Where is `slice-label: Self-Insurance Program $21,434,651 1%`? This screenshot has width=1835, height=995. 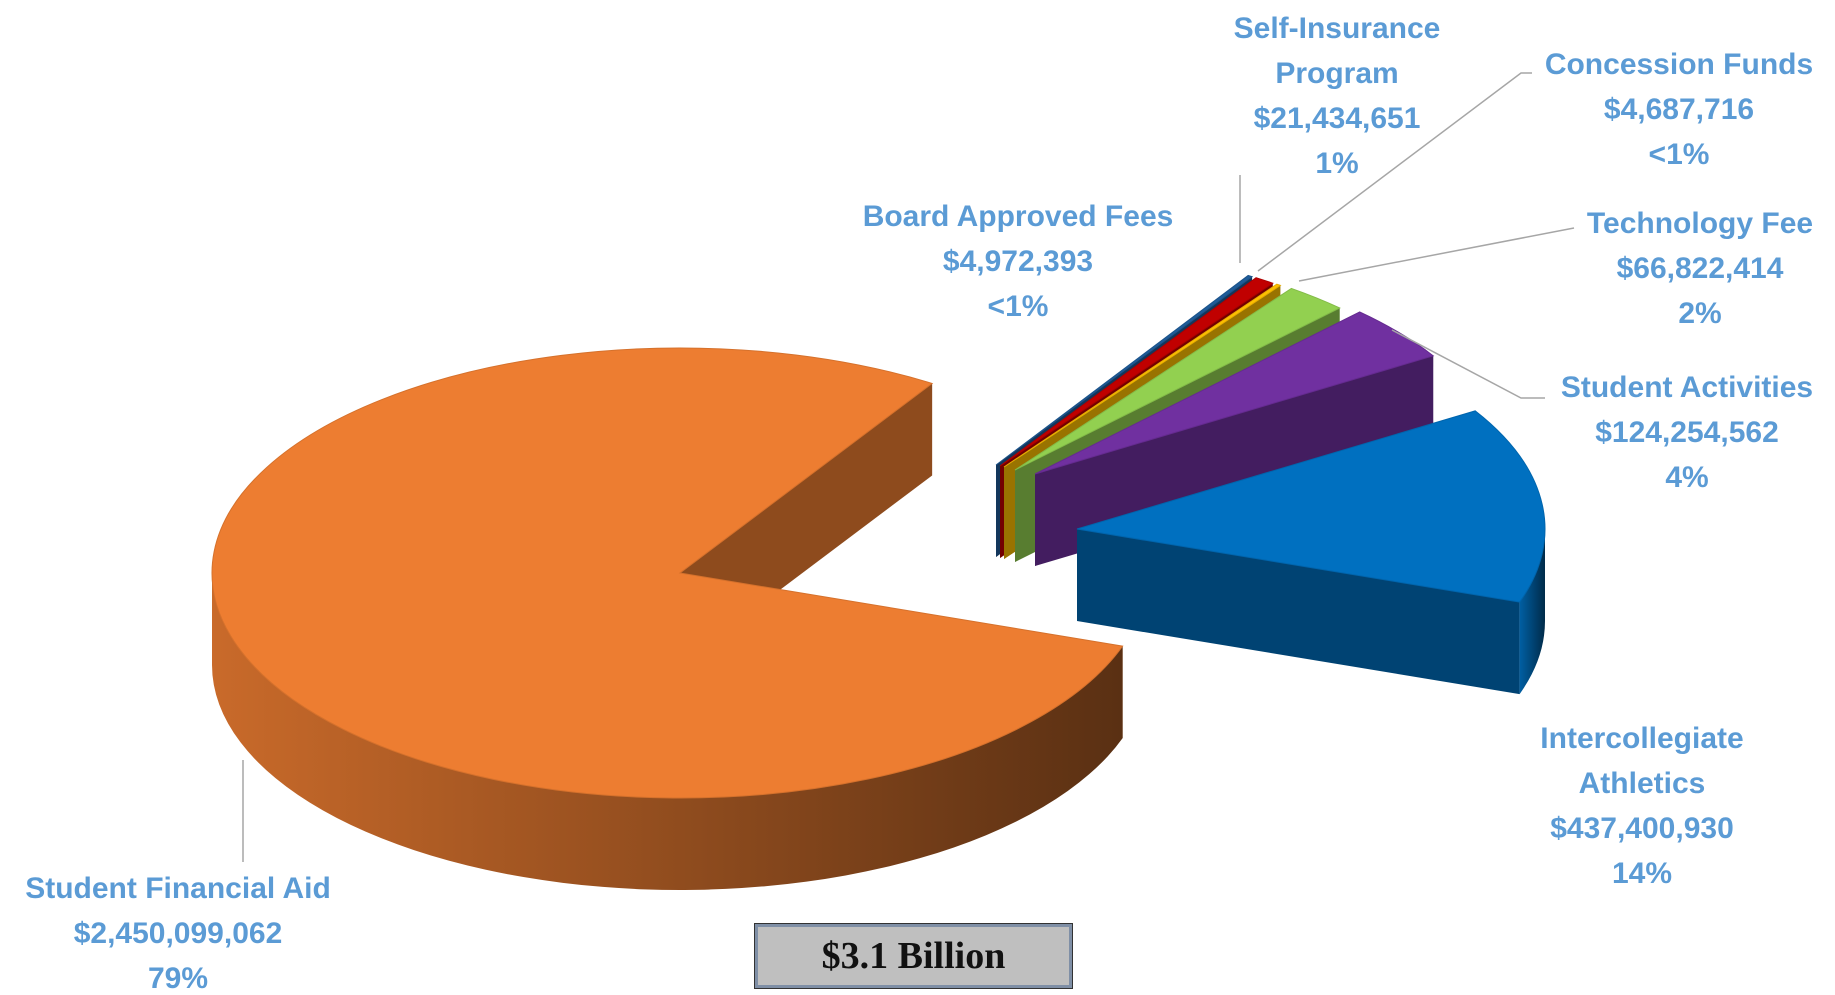
slice-label: Self-Insurance Program $21,434,651 1% is located at coordinates (1337, 96).